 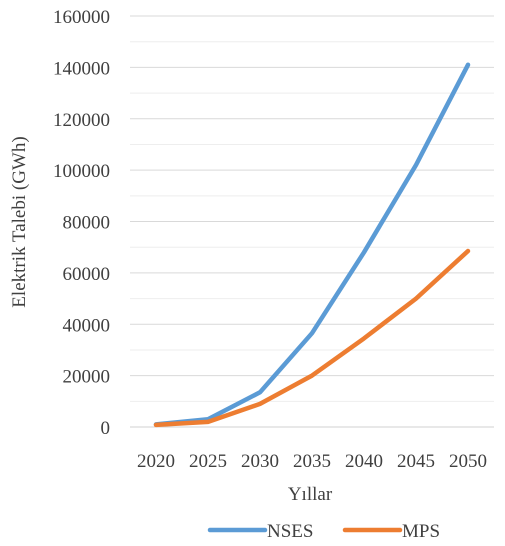 I want to click on x-tick-label: 2030, so click(x=260, y=461).